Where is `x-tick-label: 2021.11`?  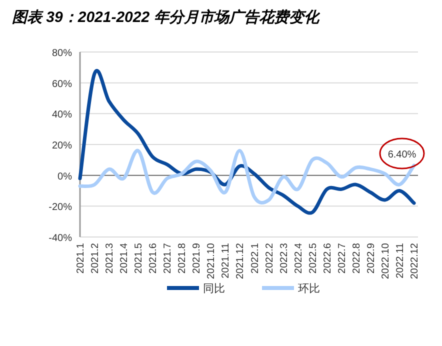
x-tick-label: 2021.11 is located at coordinates (226, 260).